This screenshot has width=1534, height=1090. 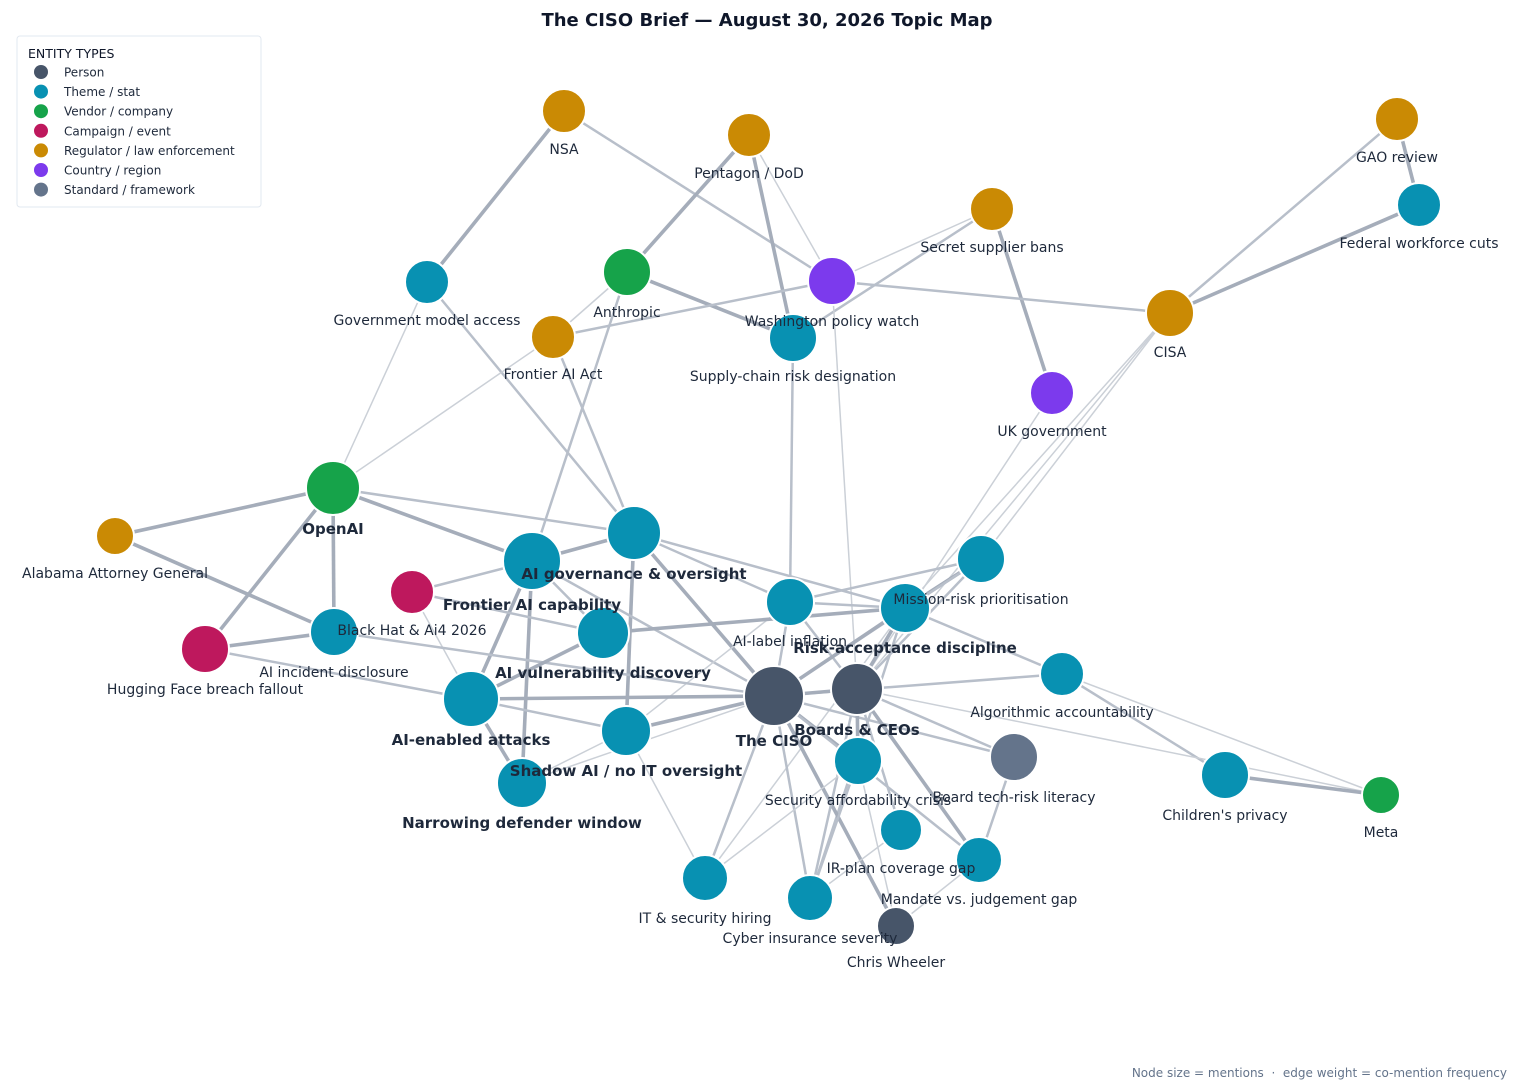 I want to click on node-label: Hugging Face breach fallout, so click(x=205, y=690).